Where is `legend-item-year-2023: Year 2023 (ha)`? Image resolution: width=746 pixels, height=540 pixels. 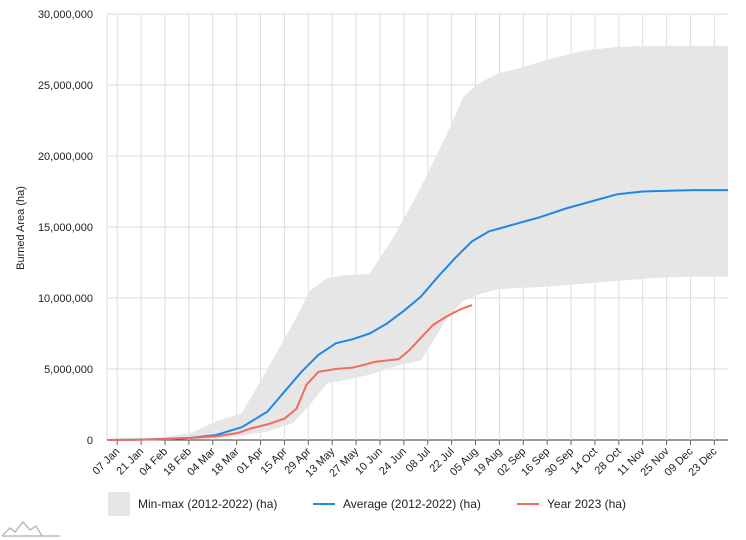
legend-item-year-2023: Year 2023 (ha) is located at coordinates (571, 504).